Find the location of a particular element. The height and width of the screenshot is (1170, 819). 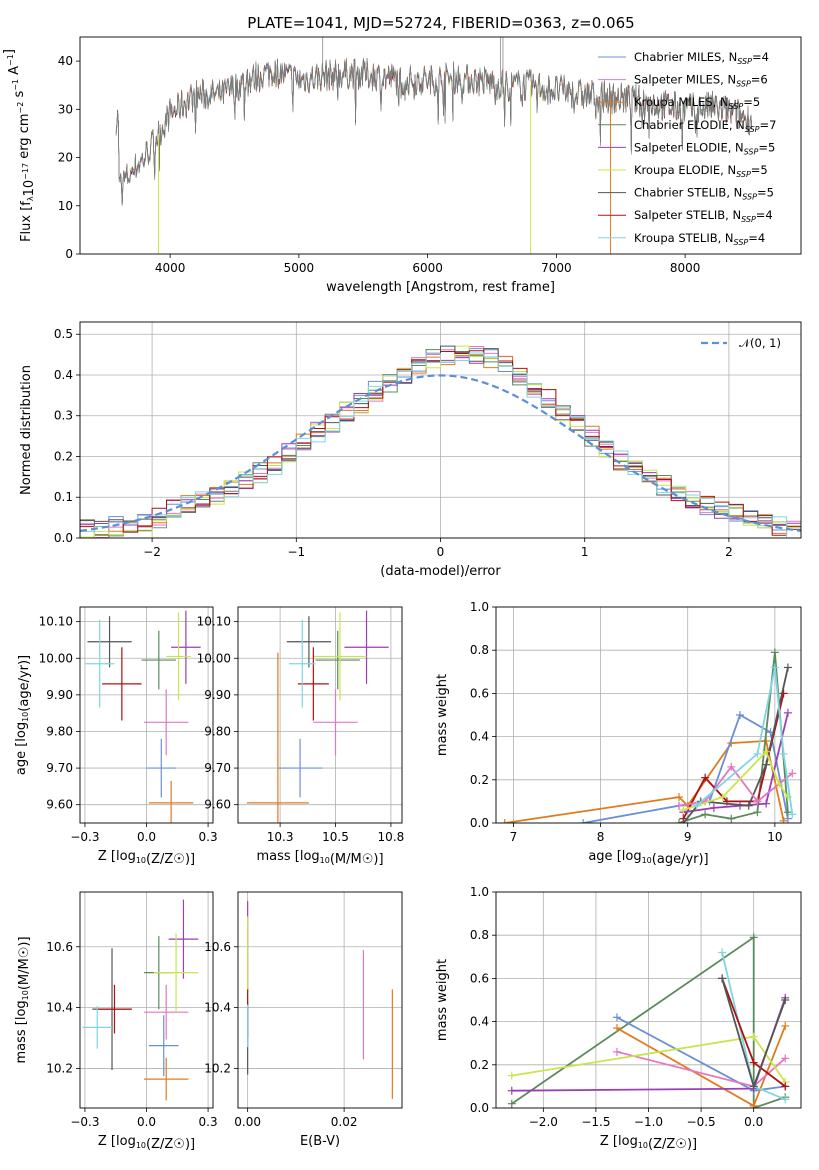

spectrum-data-line is located at coordinates (434, 132).